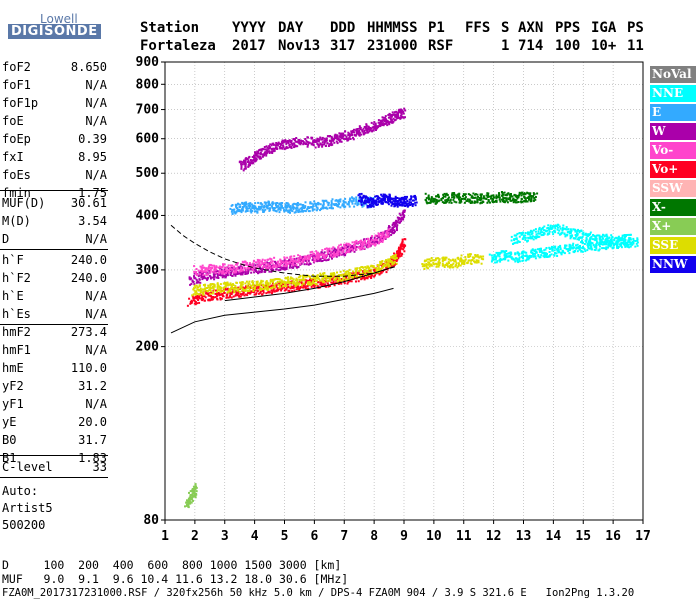 The image size is (700, 600). Describe the element at coordinates (92, 139) in the screenshot. I see `param-value: 0.39` at that location.